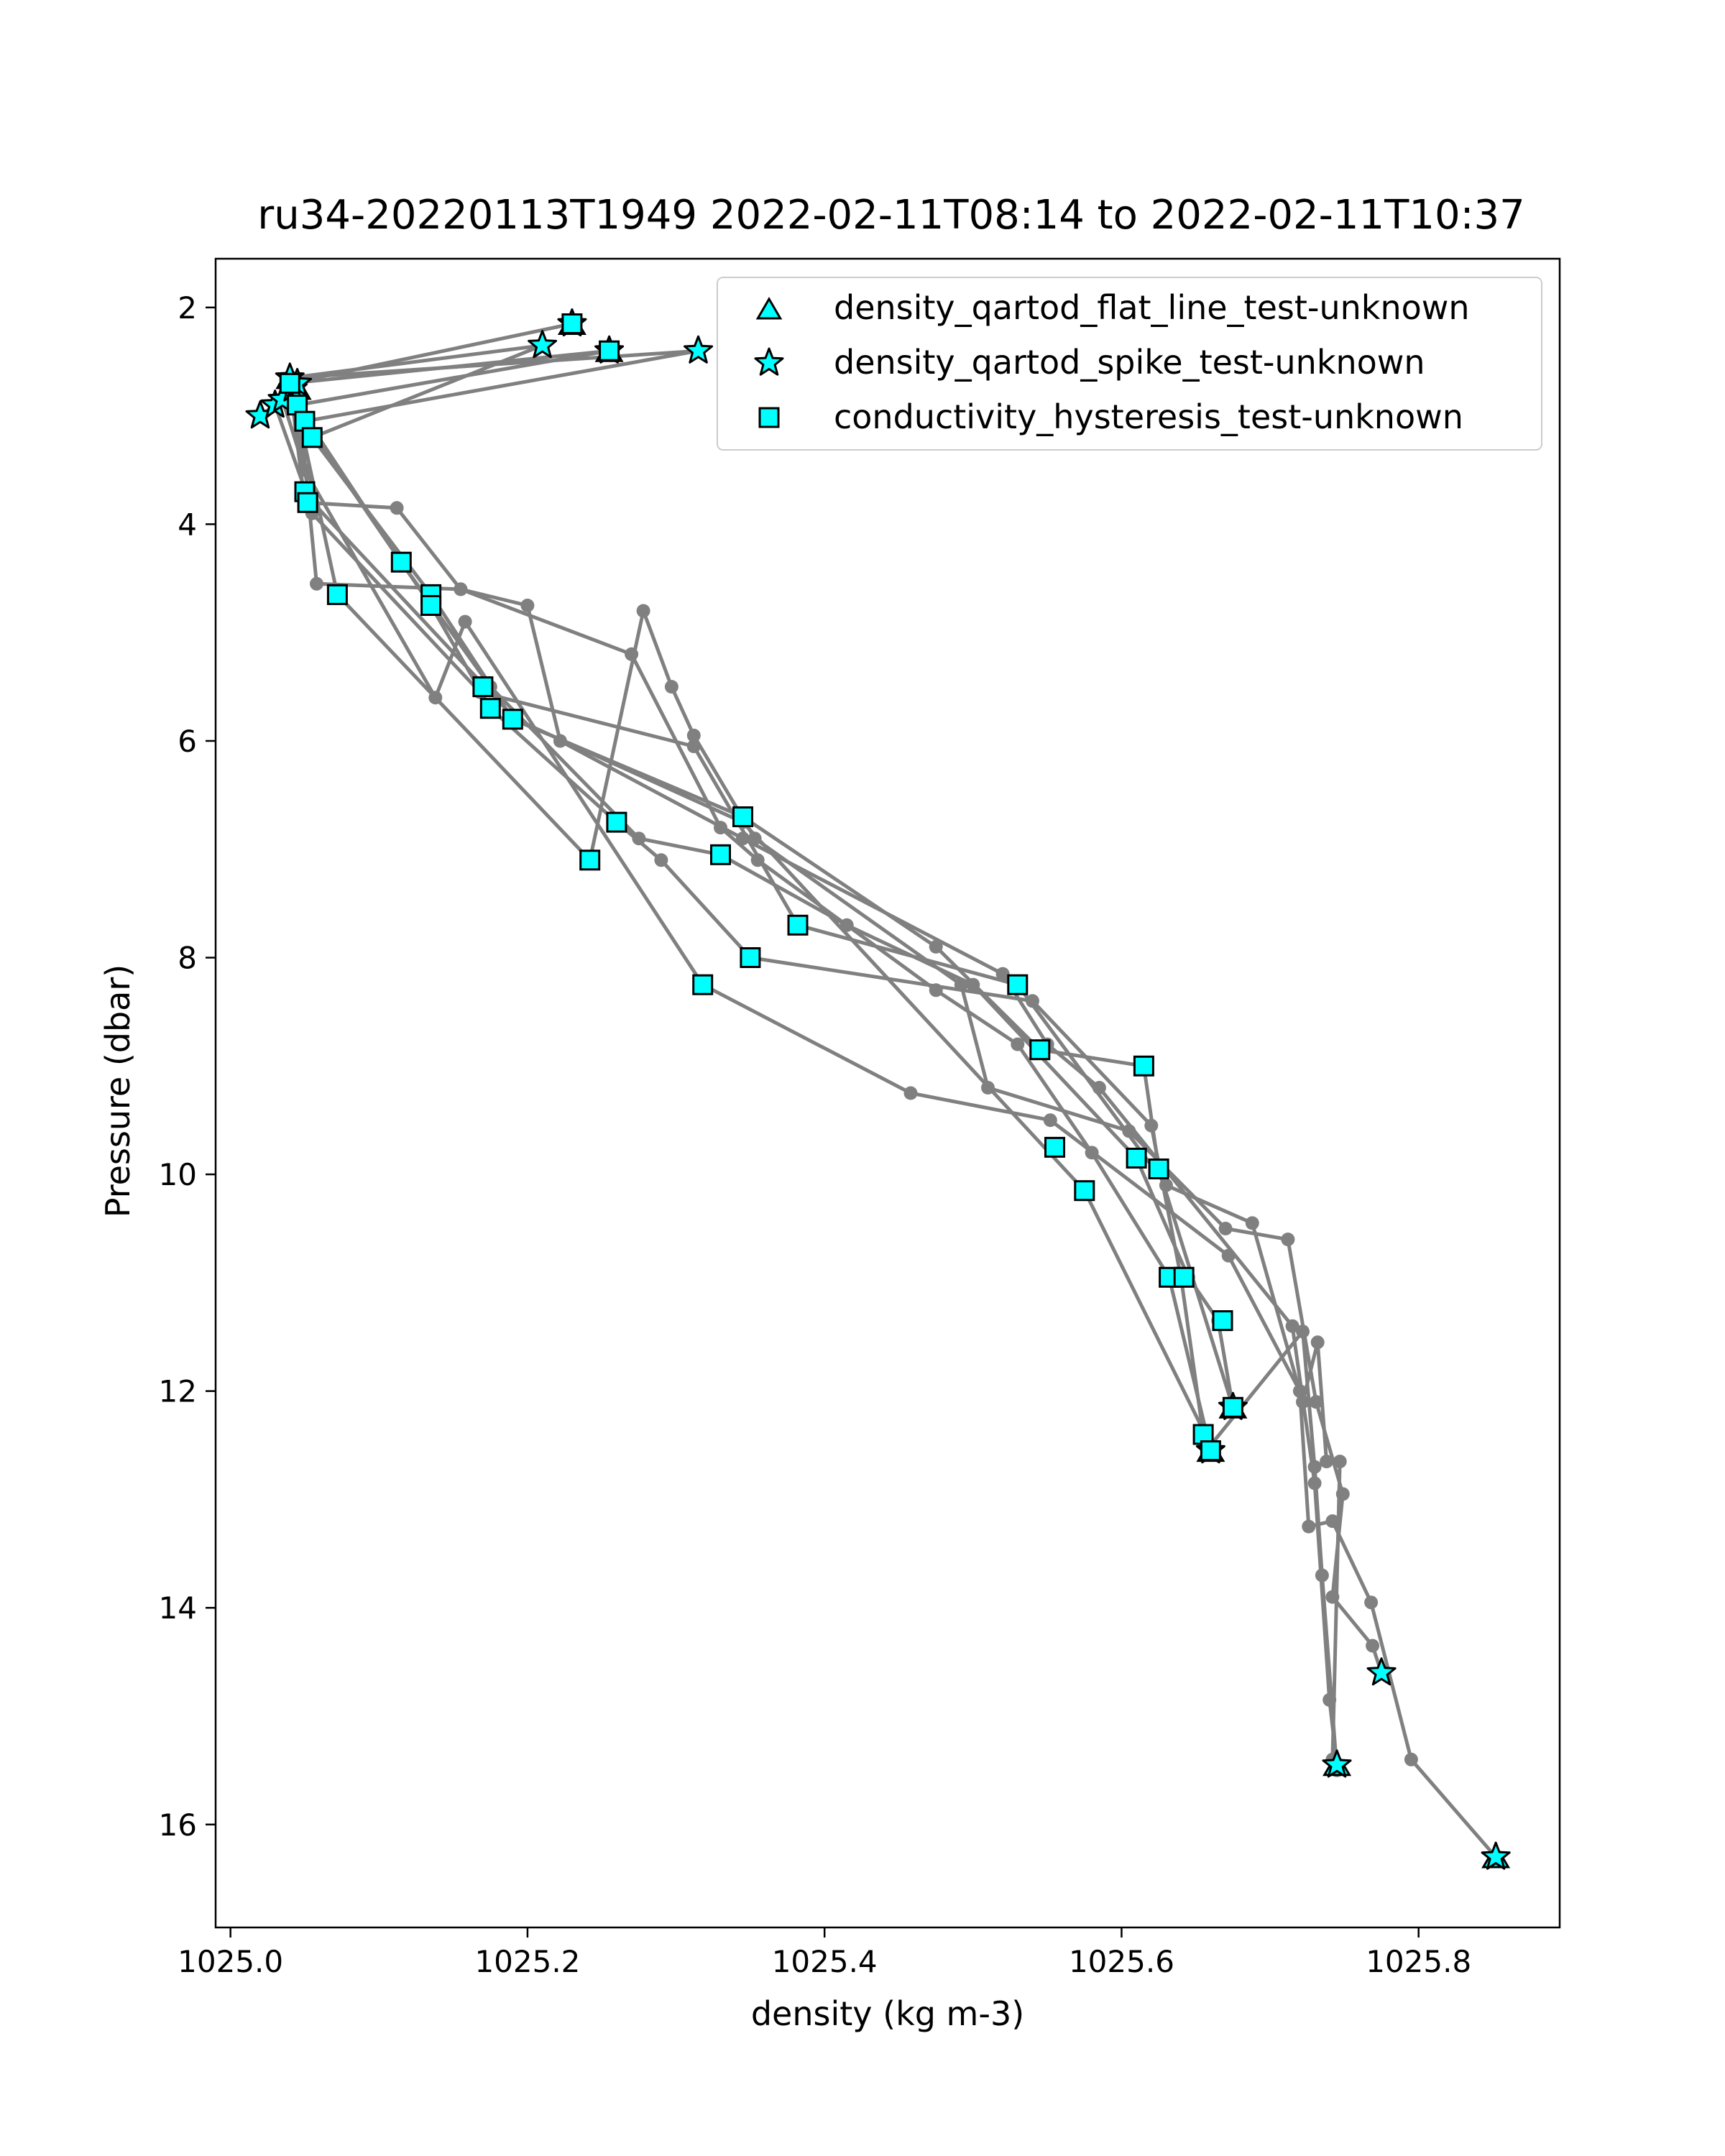  I want to click on y-axis-label: Pressure (dbar), so click(117, 1090).